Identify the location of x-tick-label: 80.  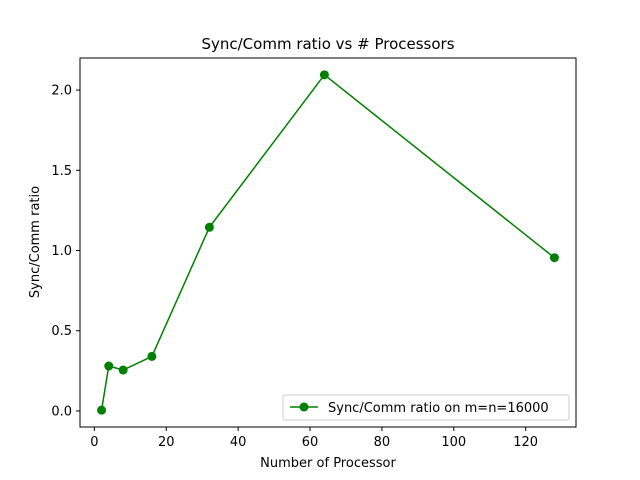
(382, 442).